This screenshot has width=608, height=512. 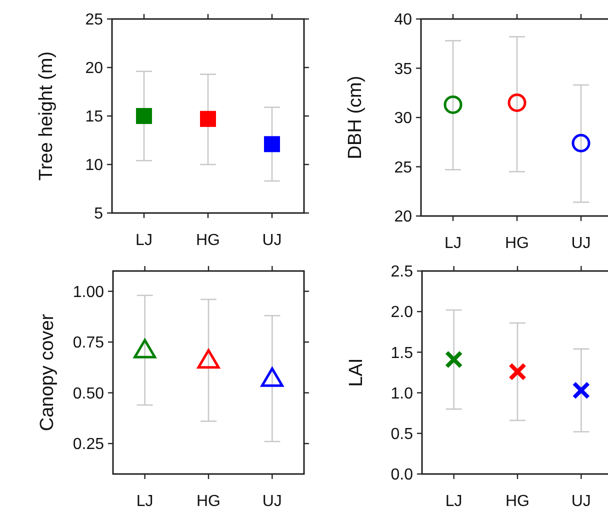 I want to click on y-tick-label: 30, so click(x=403, y=119).